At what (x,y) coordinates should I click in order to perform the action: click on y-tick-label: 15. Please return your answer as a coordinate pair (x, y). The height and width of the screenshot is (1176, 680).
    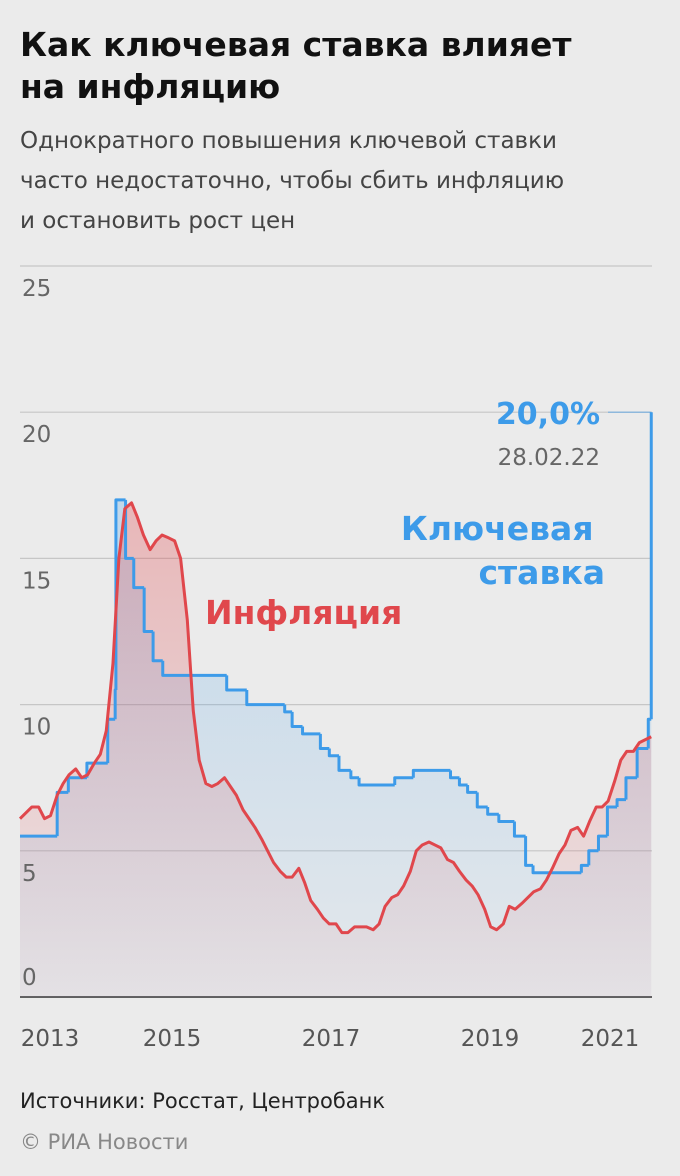
    Looking at the image, I should click on (36, 581).